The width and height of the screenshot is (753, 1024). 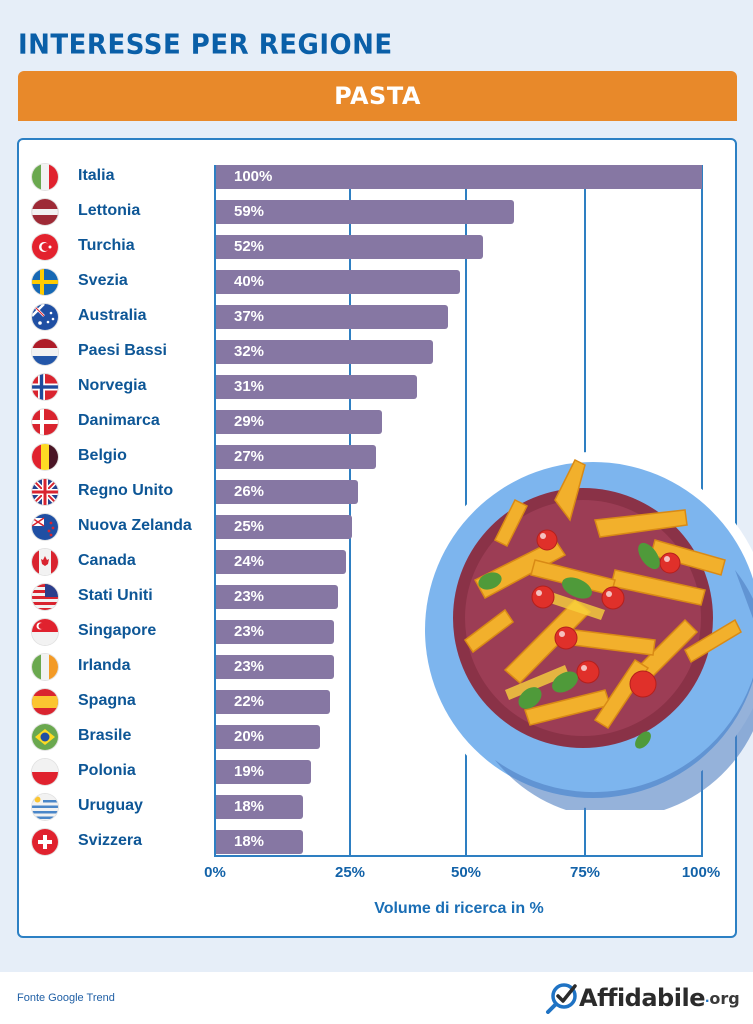 What do you see at coordinates (115, 595) in the screenshot?
I see `country-label: Stati Uniti` at bounding box center [115, 595].